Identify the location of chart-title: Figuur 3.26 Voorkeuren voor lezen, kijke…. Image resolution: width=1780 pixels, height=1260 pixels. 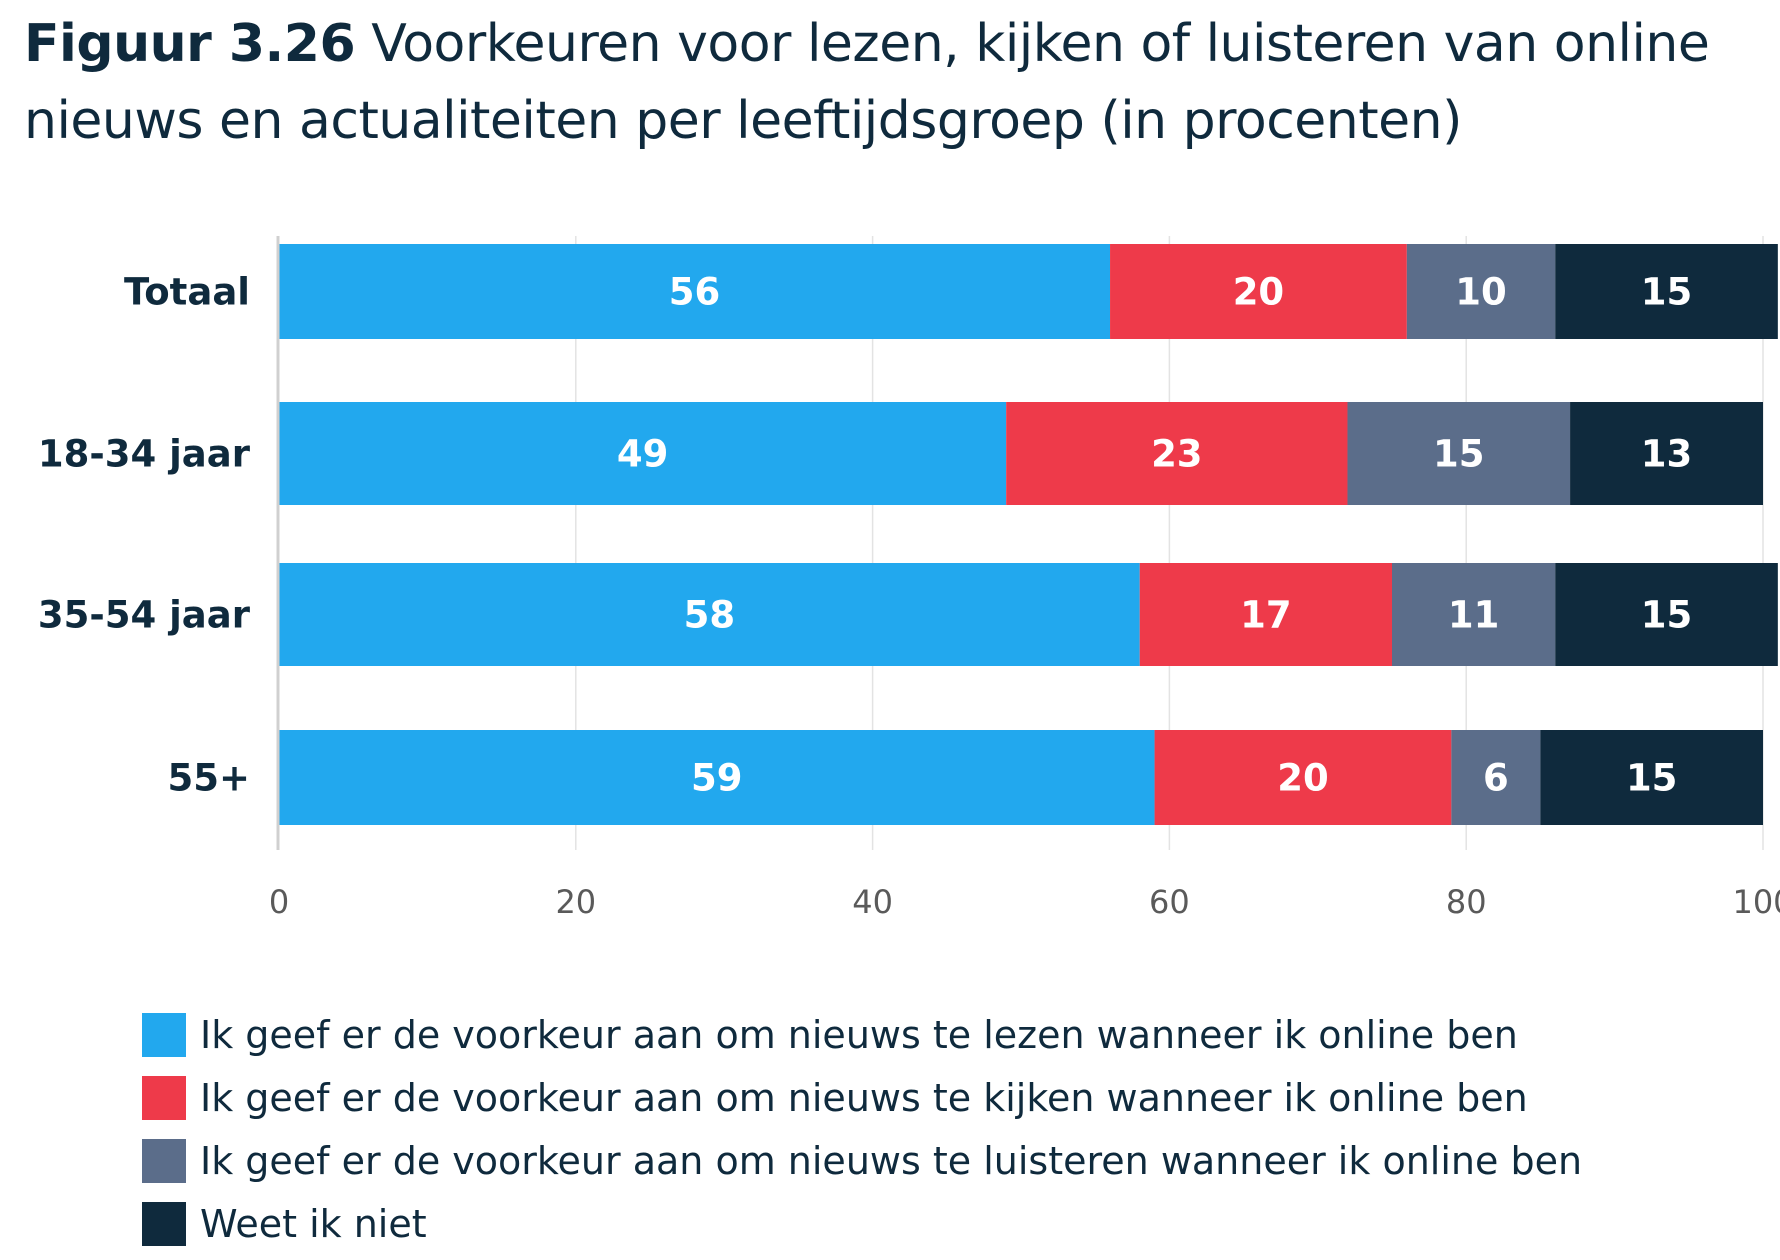
(894, 83).